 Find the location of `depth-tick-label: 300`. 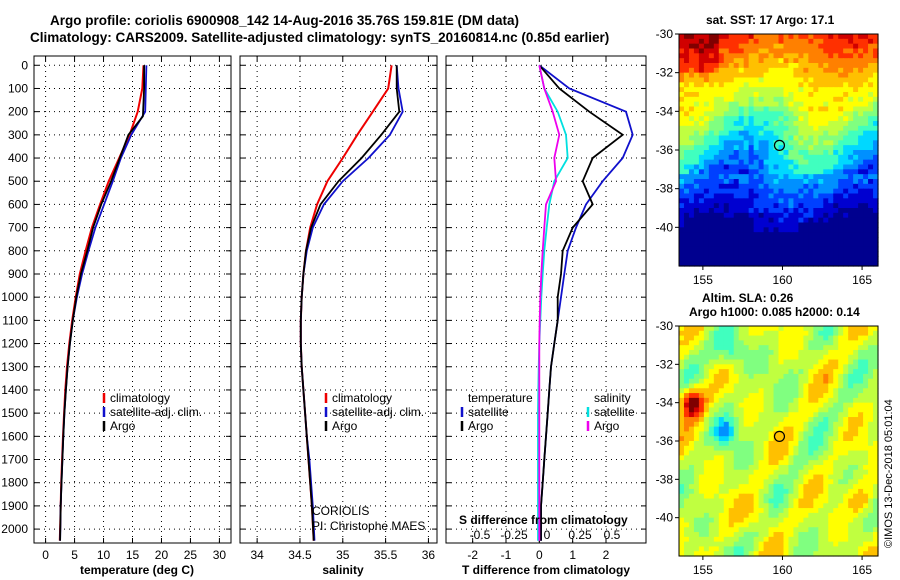

depth-tick-label: 300 is located at coordinates (18, 135).